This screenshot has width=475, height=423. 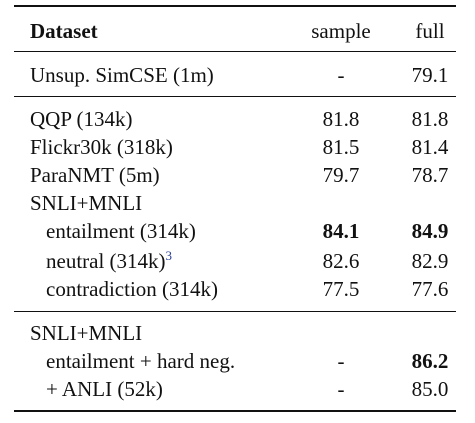 I want to click on header-rule, so click(x=235, y=51).